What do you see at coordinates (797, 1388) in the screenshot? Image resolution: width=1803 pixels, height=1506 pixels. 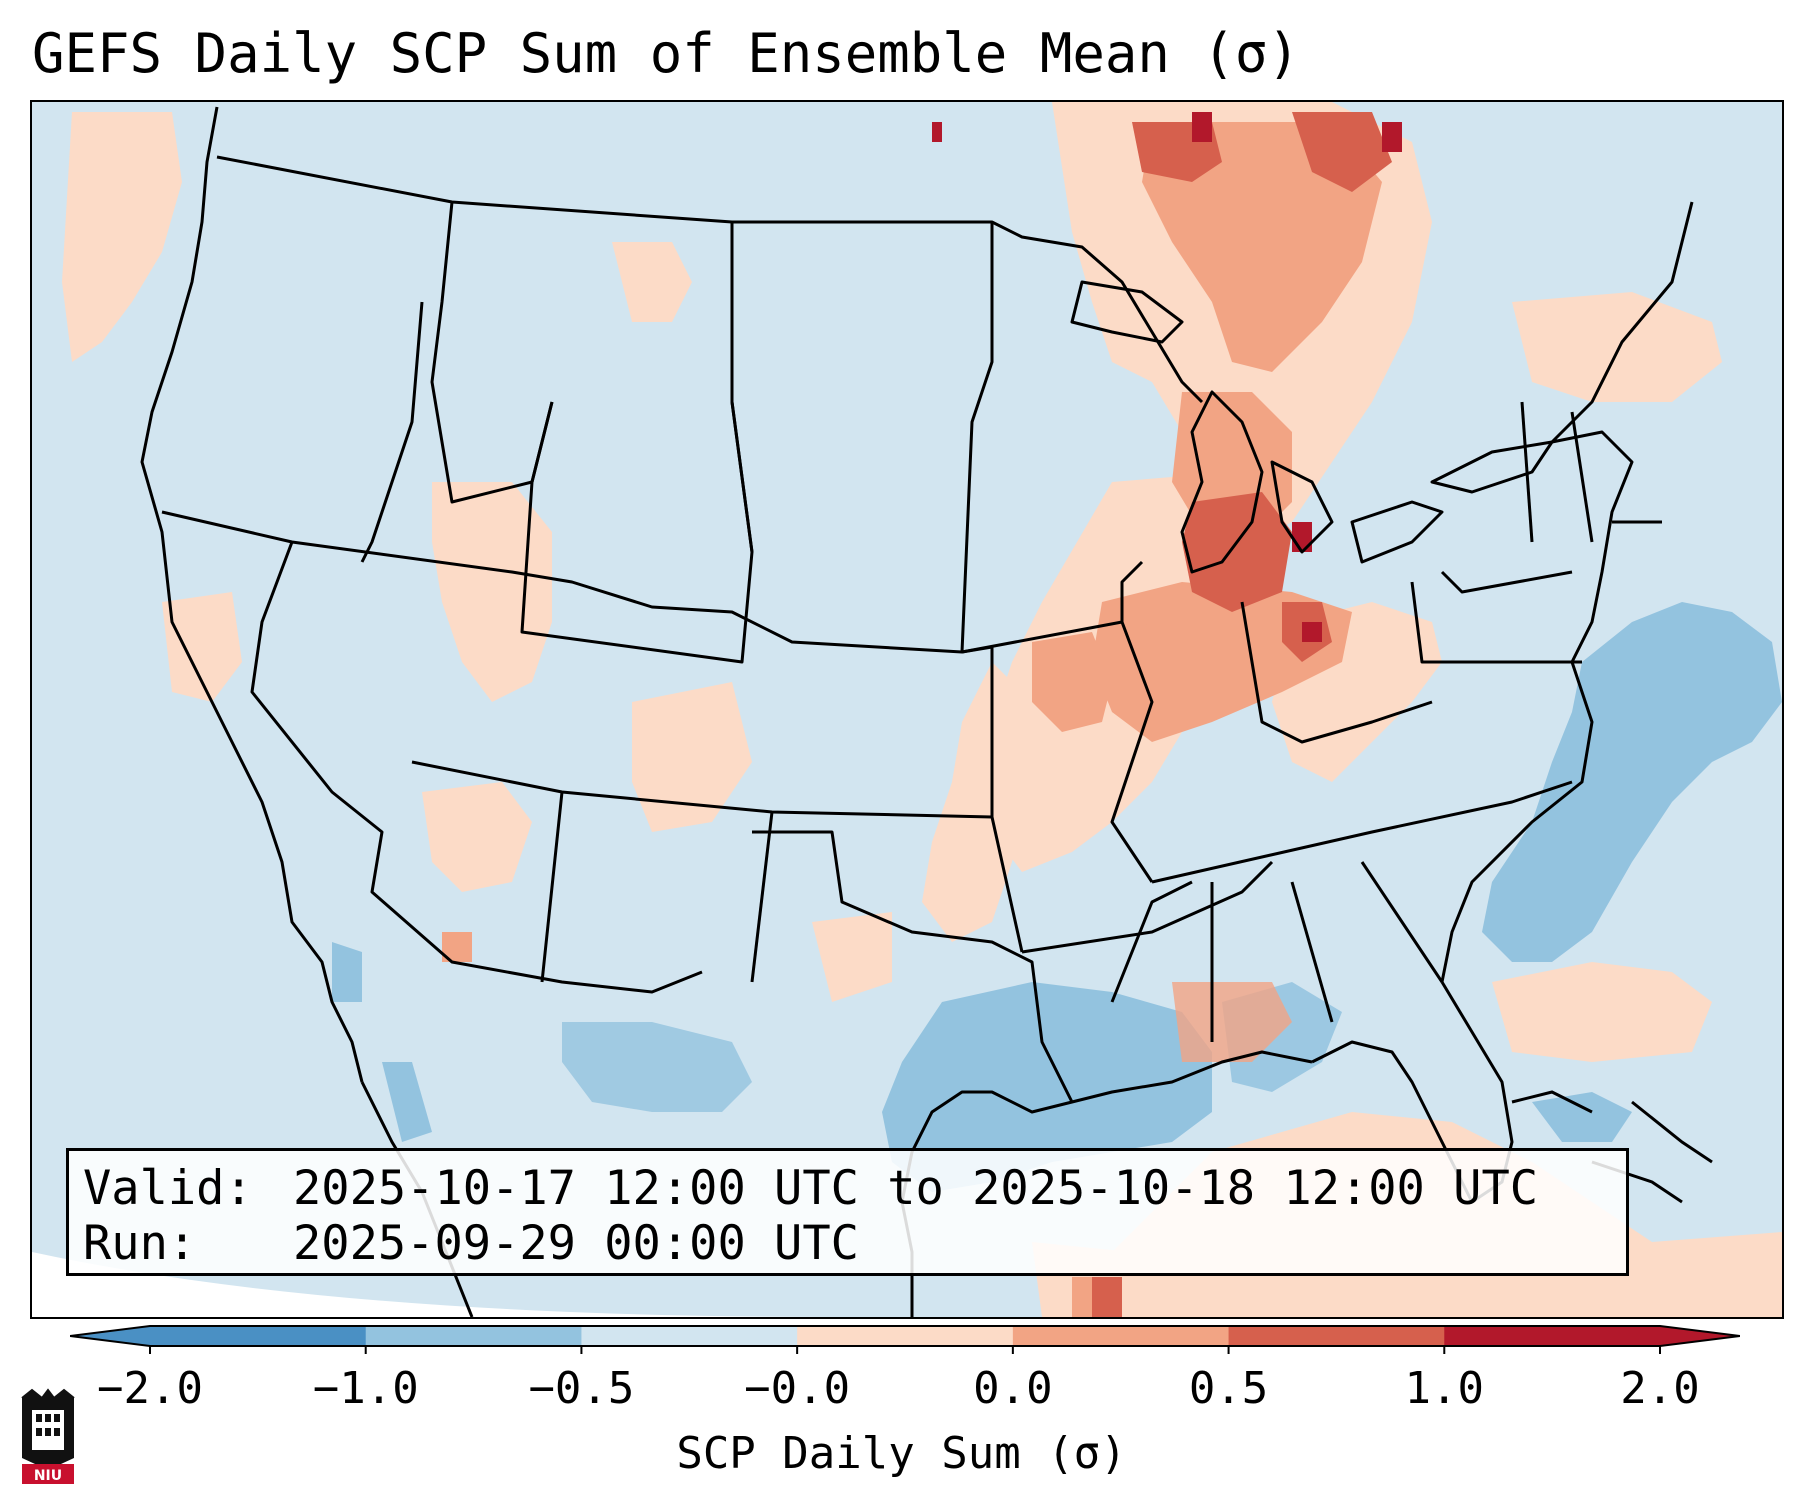 I see `colorbar-tick-label: −0.0` at bounding box center [797, 1388].